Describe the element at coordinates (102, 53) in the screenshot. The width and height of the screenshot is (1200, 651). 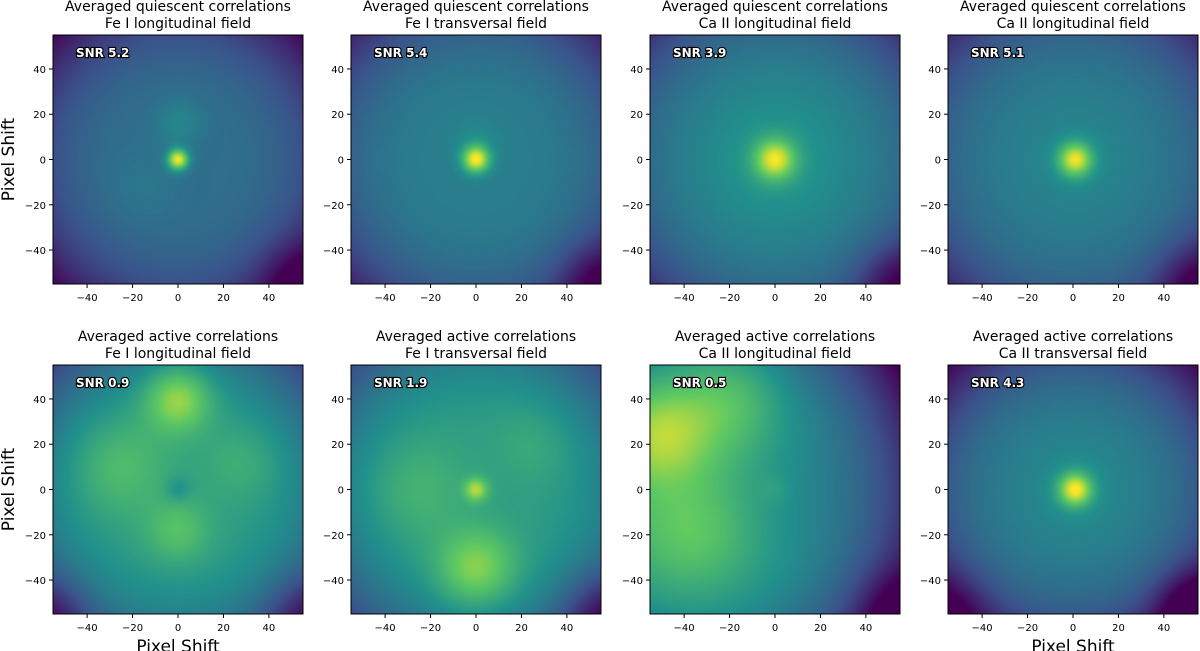
I see `snr-label: SNR 5.2` at that location.